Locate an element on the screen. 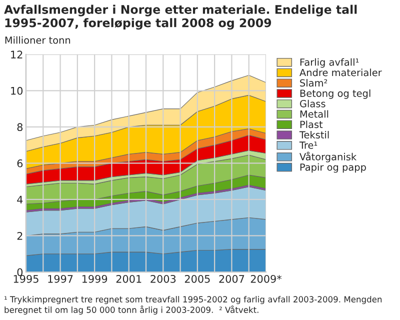 This screenshot has width=400, height=320. x-tick-label: 2005 is located at coordinates (197, 278).